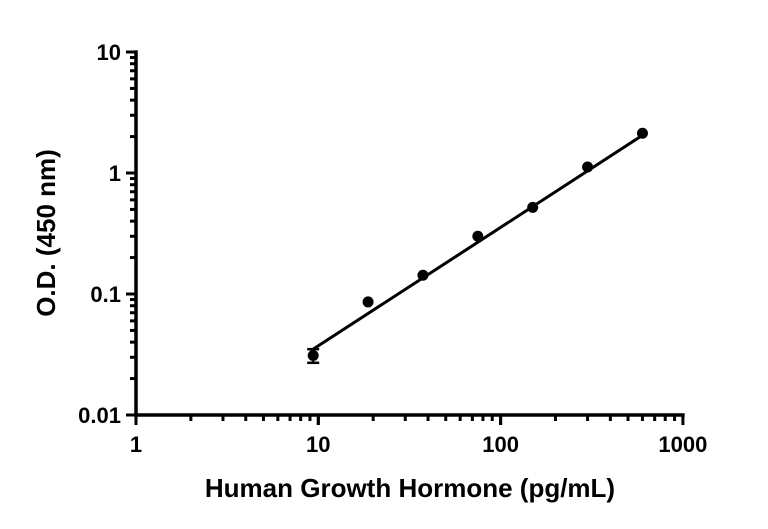 Image resolution: width=768 pixels, height=529 pixels. Describe the element at coordinates (115, 173) in the screenshot. I see `y-tick-label: 1` at that location.